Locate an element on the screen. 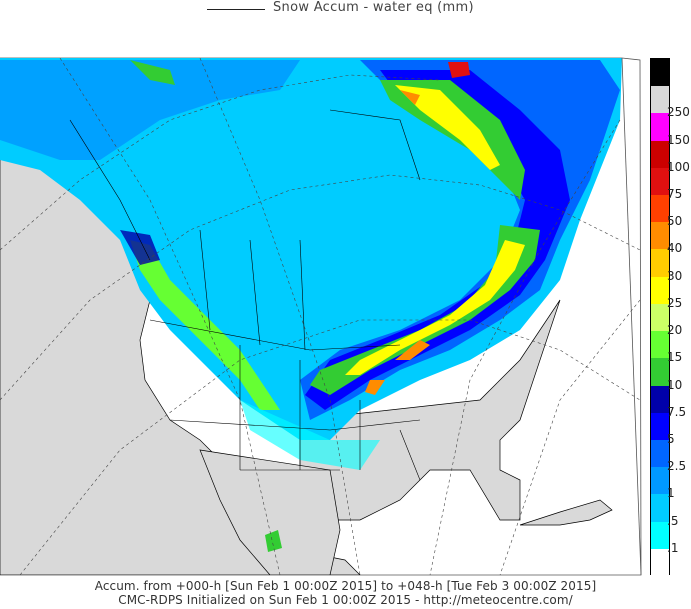 The image size is (691, 609). legend-label: 25 is located at coordinates (675, 302).